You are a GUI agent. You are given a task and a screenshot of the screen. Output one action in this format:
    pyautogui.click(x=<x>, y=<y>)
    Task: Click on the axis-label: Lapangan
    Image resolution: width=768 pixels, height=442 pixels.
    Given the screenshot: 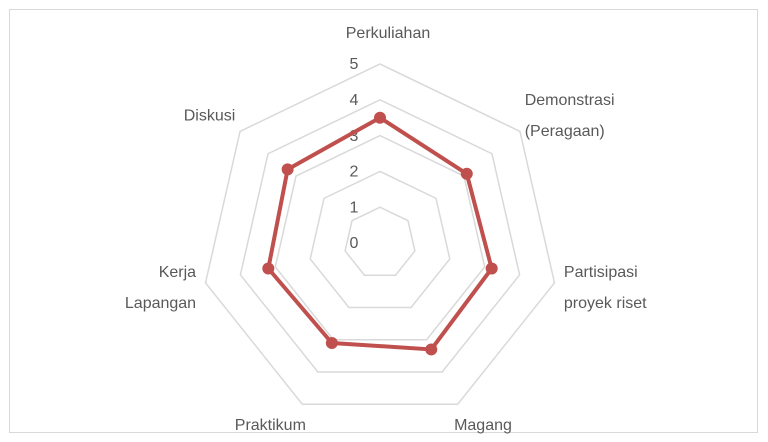 What is the action you would take?
    pyautogui.click(x=160, y=303)
    